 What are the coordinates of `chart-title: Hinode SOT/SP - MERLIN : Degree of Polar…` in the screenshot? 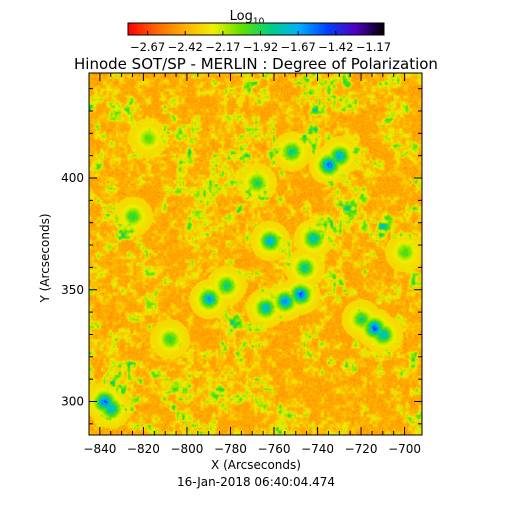 It's located at (256, 64).